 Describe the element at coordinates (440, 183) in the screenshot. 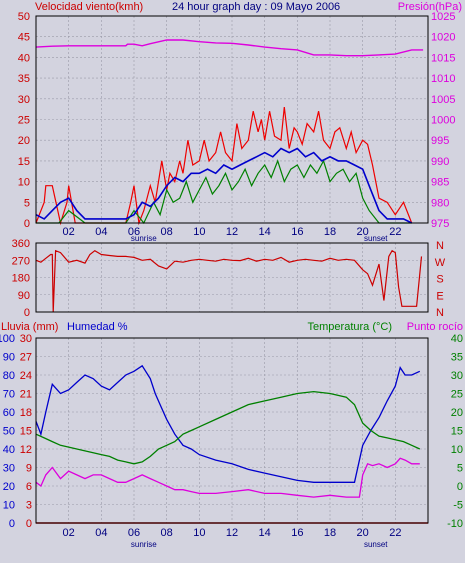

I see `pressure-tick-label: 985` at that location.